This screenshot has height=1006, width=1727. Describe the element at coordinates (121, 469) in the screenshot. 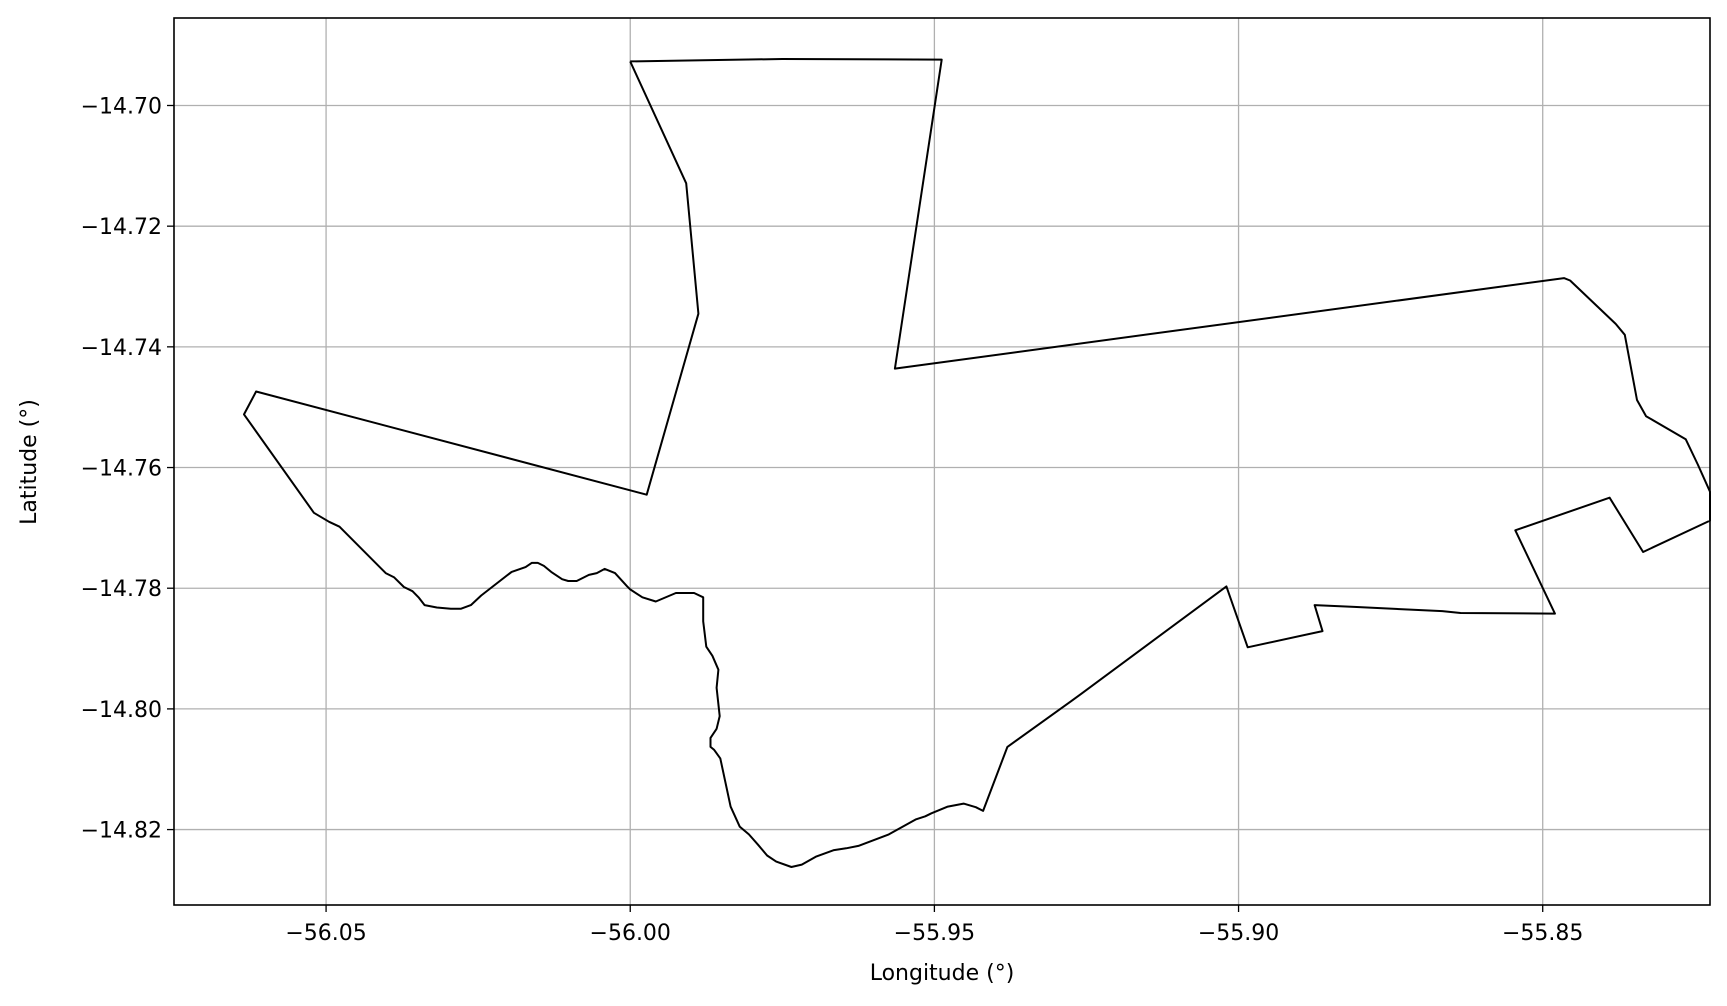

I see `y-tick-label: −14.76` at that location.